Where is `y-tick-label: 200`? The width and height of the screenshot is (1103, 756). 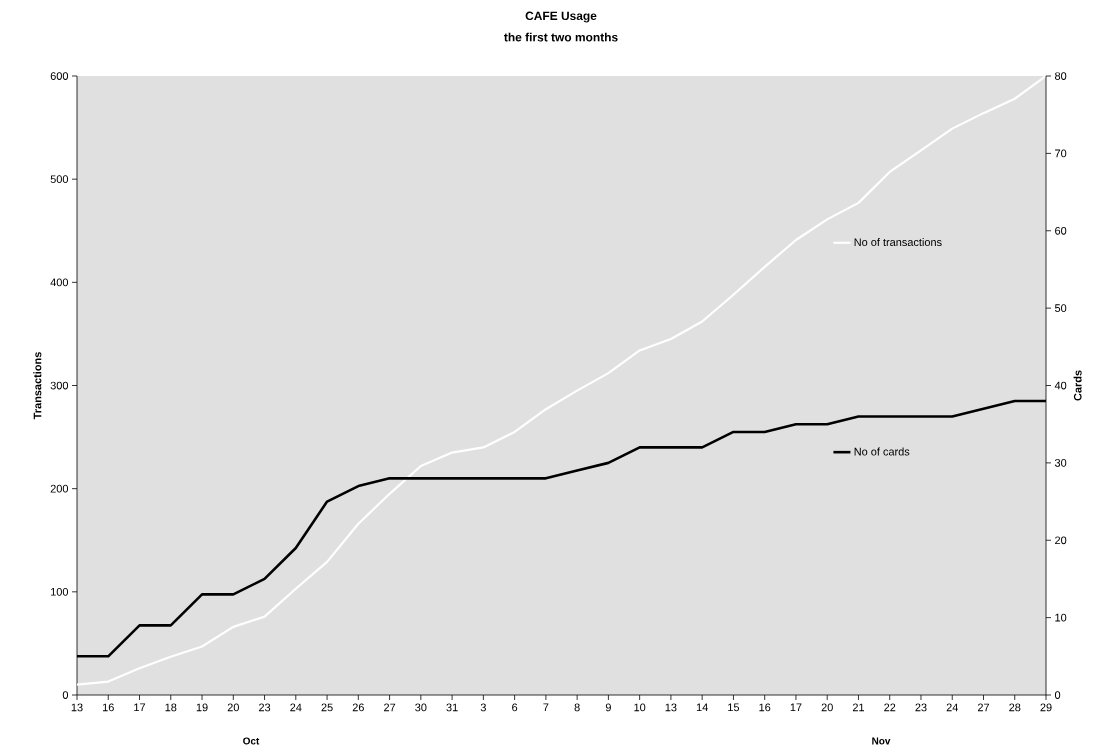 y-tick-label: 200 is located at coordinates (59, 488).